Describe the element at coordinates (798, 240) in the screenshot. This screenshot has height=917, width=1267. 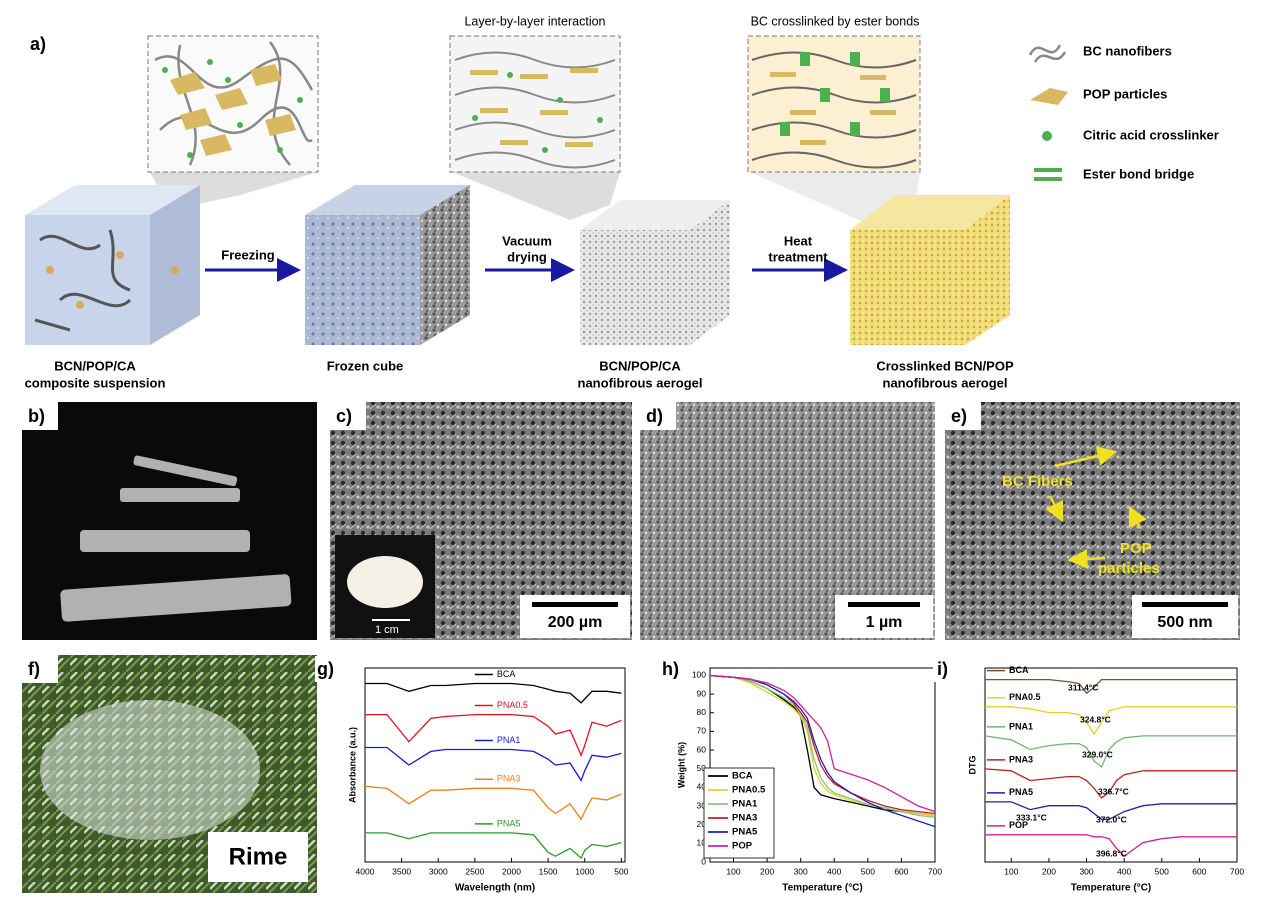
I see `step-label: Heat` at that location.